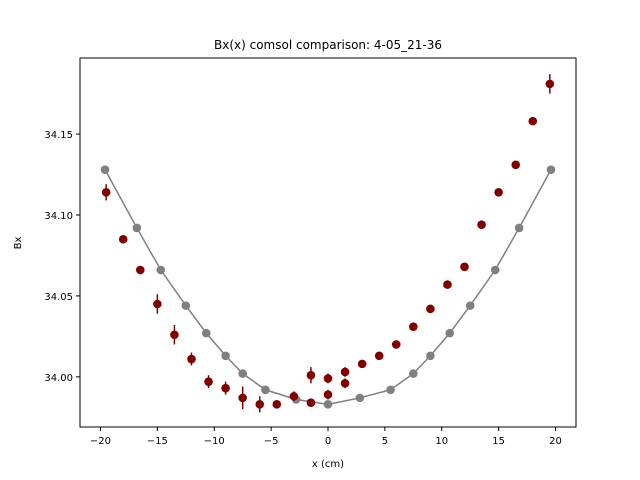  Describe the element at coordinates (385, 441) in the screenshot. I see `x-tick-label: 5` at that location.